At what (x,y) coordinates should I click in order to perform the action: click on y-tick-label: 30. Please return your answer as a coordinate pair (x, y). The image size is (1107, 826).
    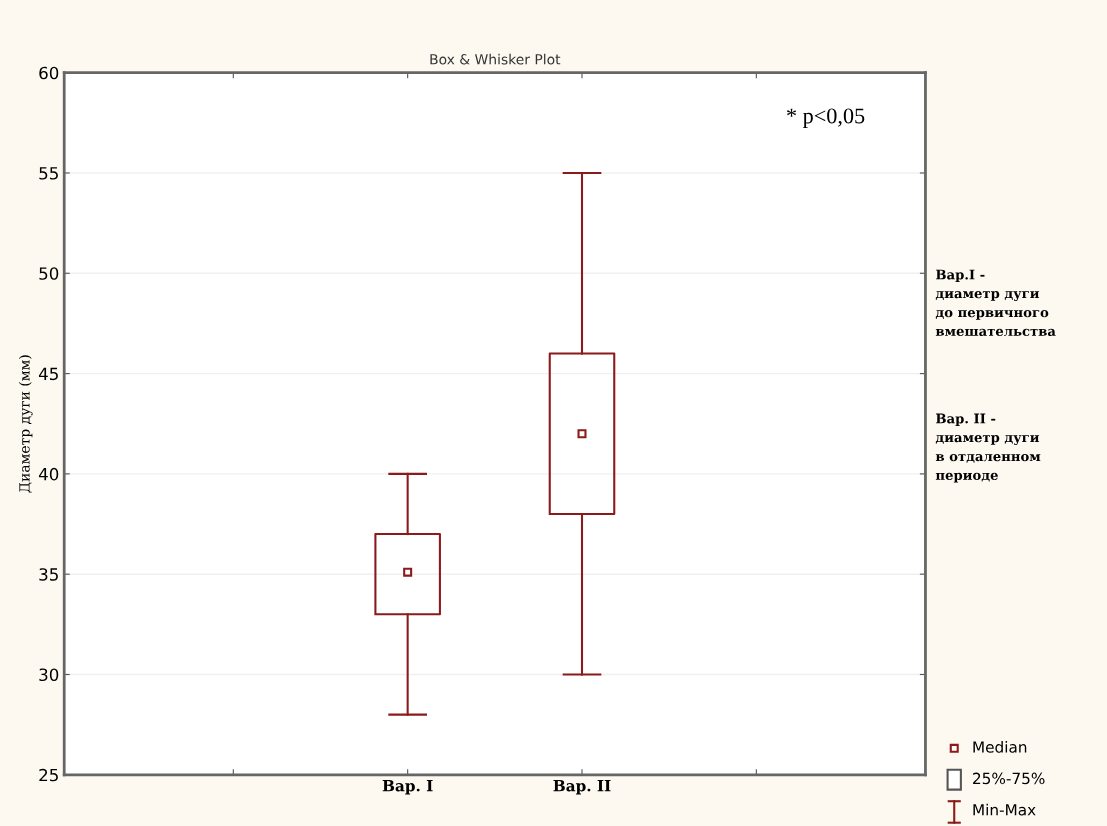
    Looking at the image, I should click on (49, 675).